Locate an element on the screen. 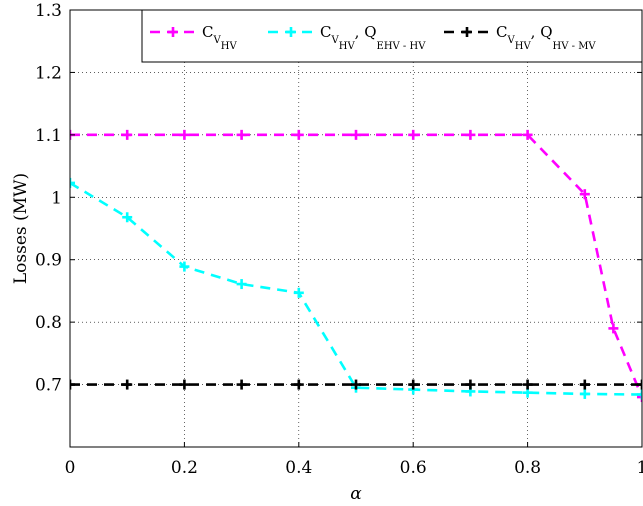 This screenshot has width=643, height=506. y-axis-label: Losses (MW) is located at coordinates (21, 228).